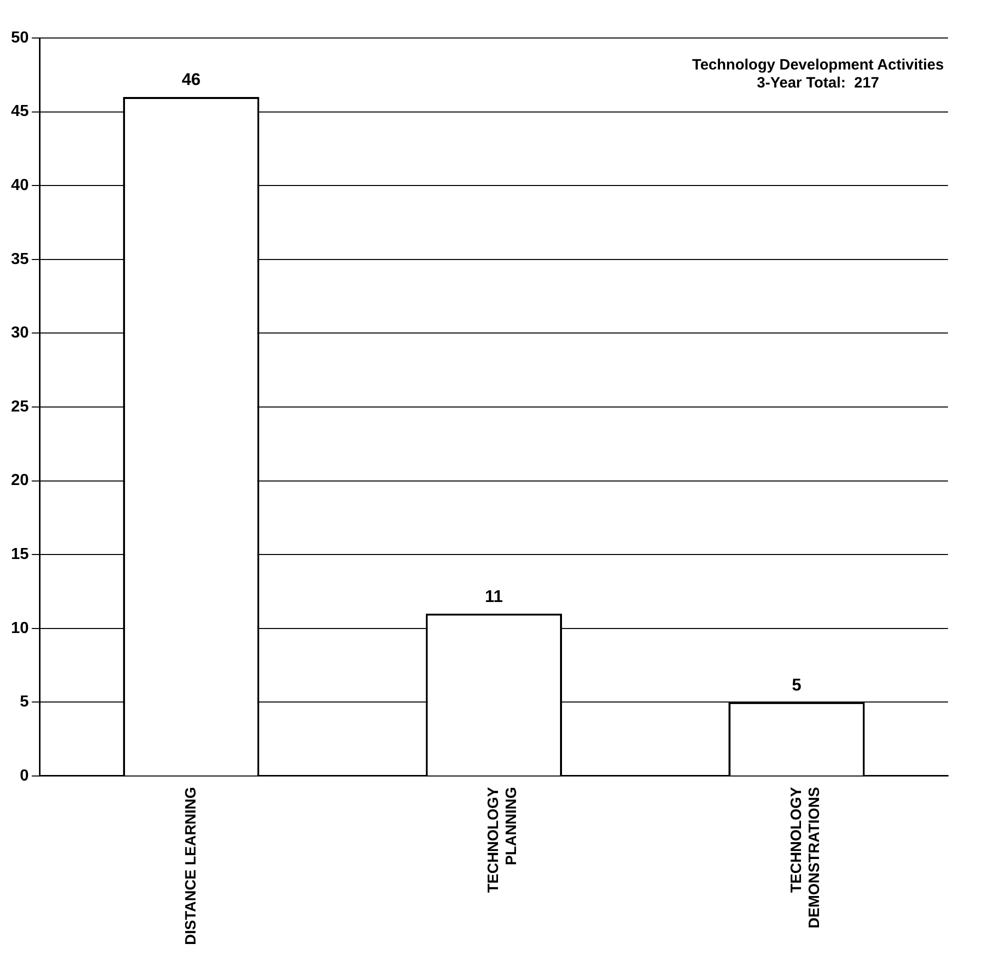 The image size is (989, 972). I want to click on x-tick-label: TECHNOLOGY DEMONSTRATIONS, so click(805, 857).